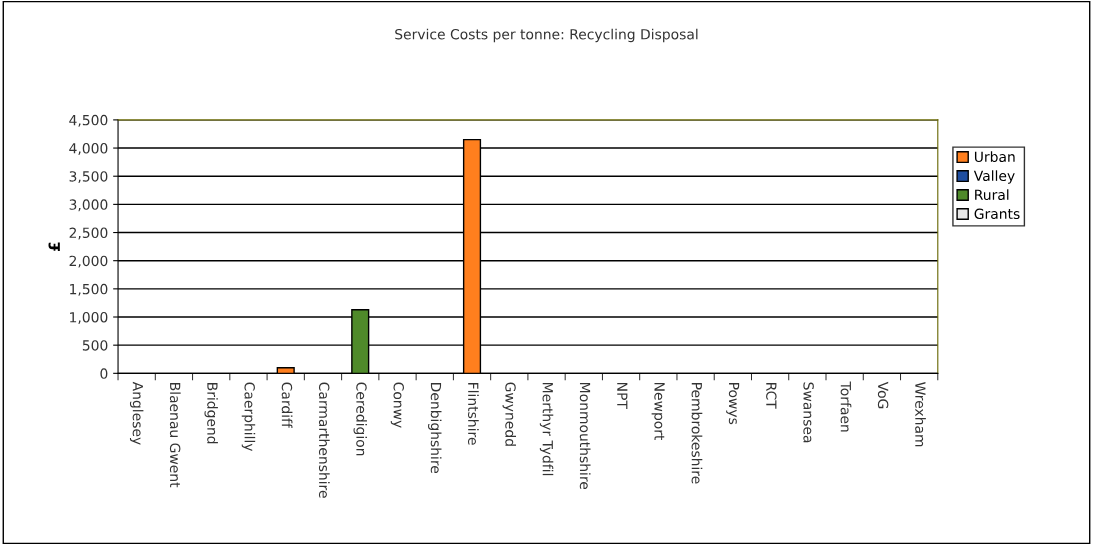 This screenshot has height=545, width=1093. What do you see at coordinates (585, 436) in the screenshot?
I see `x-tick-label: Monmouthshire` at bounding box center [585, 436].